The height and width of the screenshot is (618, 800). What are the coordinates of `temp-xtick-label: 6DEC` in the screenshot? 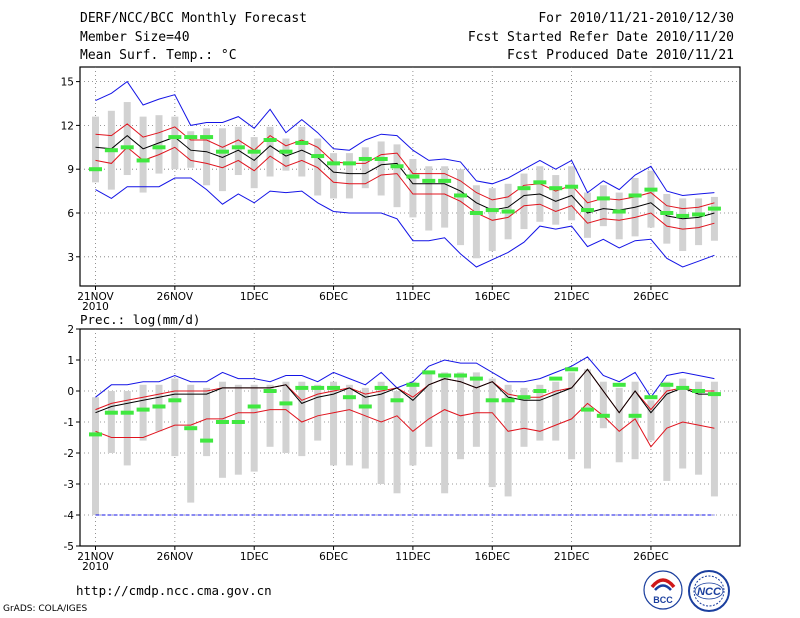 It's located at (333, 297).